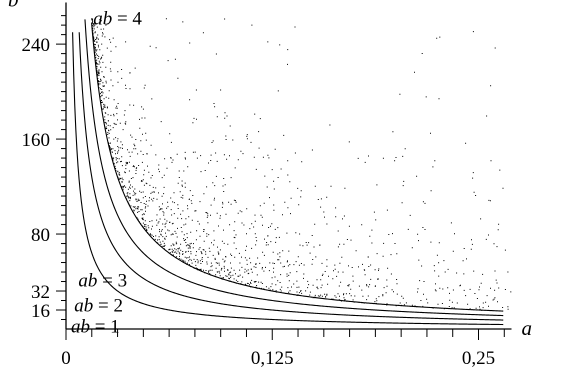 Image resolution: width=583 pixels, height=374 pixels. I want to click on curve-labels: ab = 1ab = 2 ab = 3 ab = 4, so click(106, 172).